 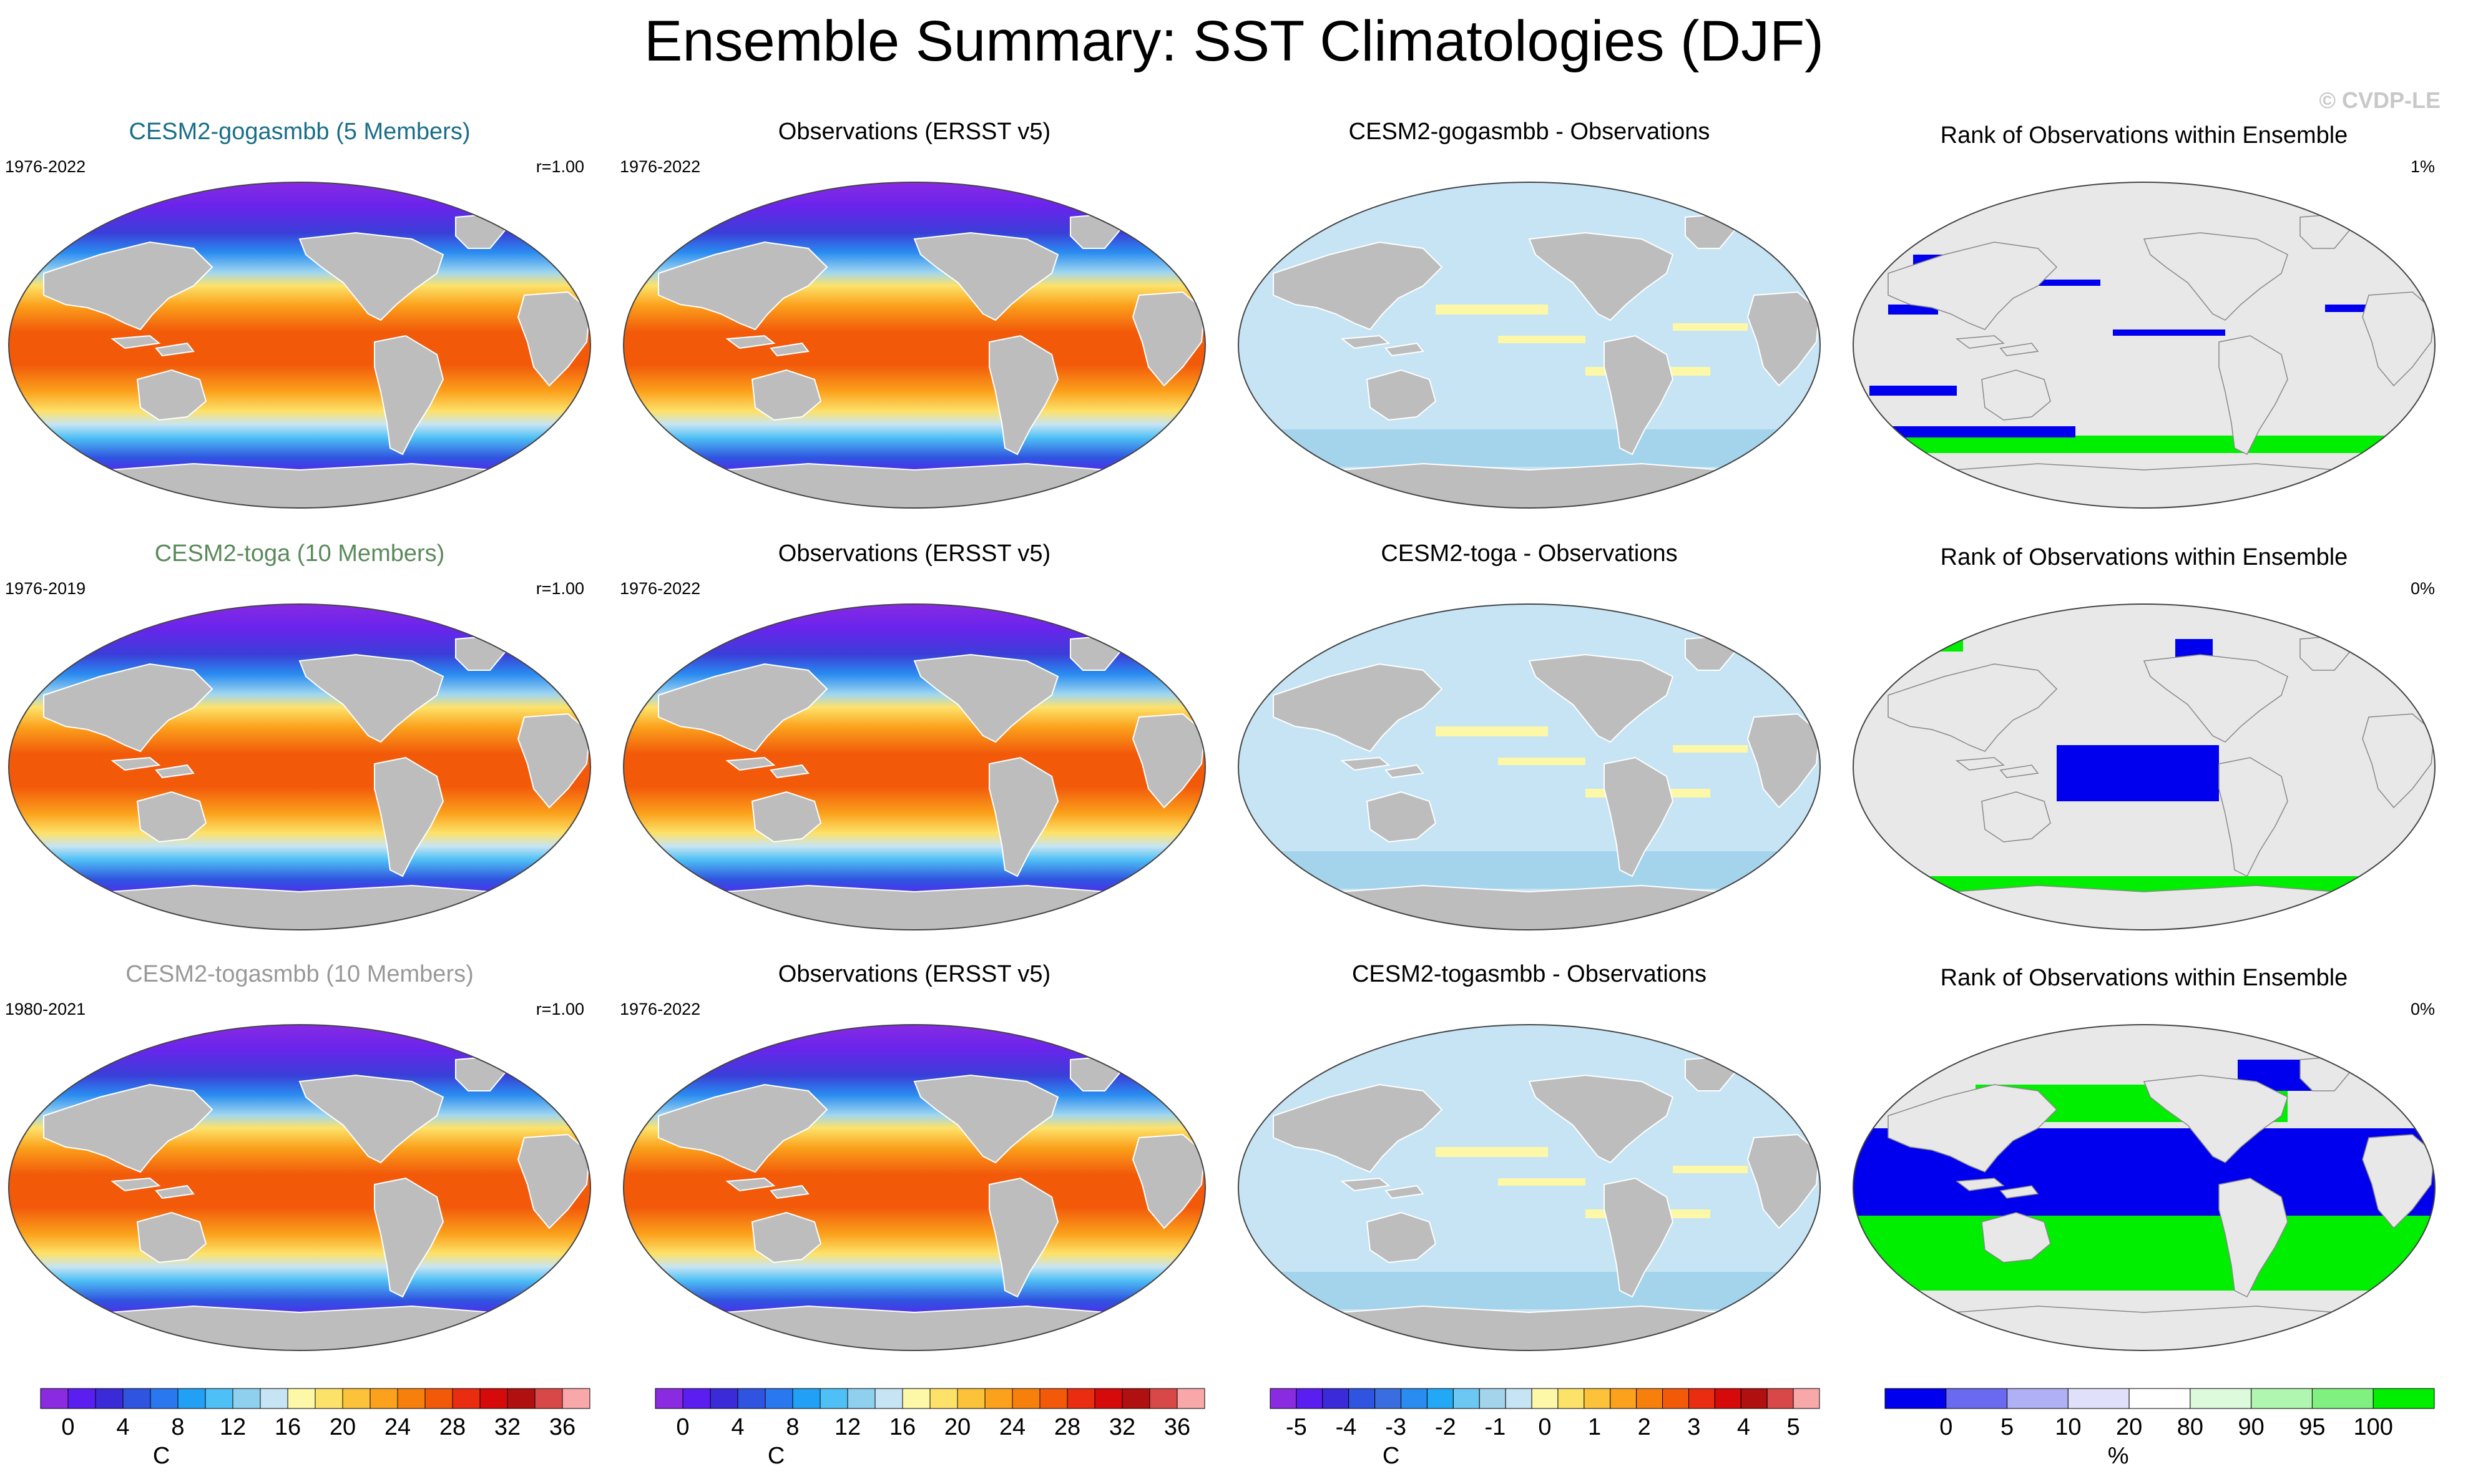 I want to click on panel-rank-row2: Rank of Observations within Ensemble 0%, so click(x=2144, y=722).